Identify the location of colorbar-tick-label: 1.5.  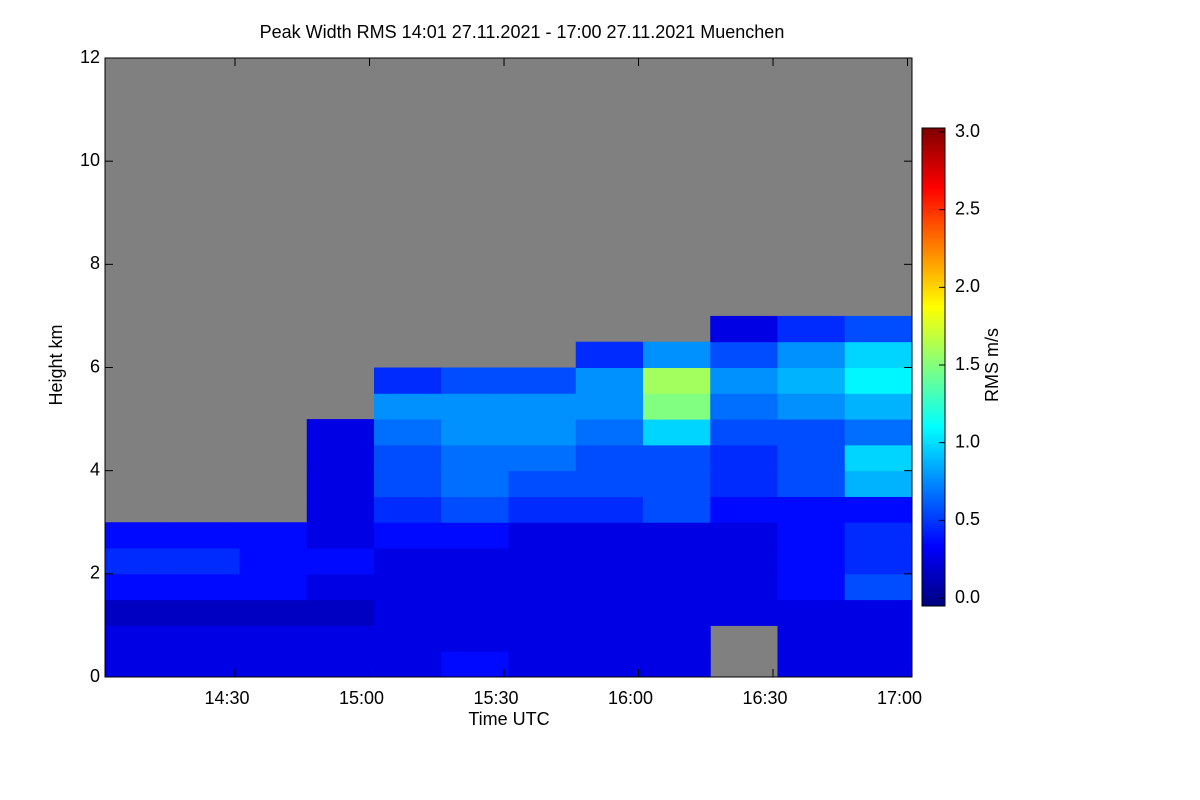
(967, 364).